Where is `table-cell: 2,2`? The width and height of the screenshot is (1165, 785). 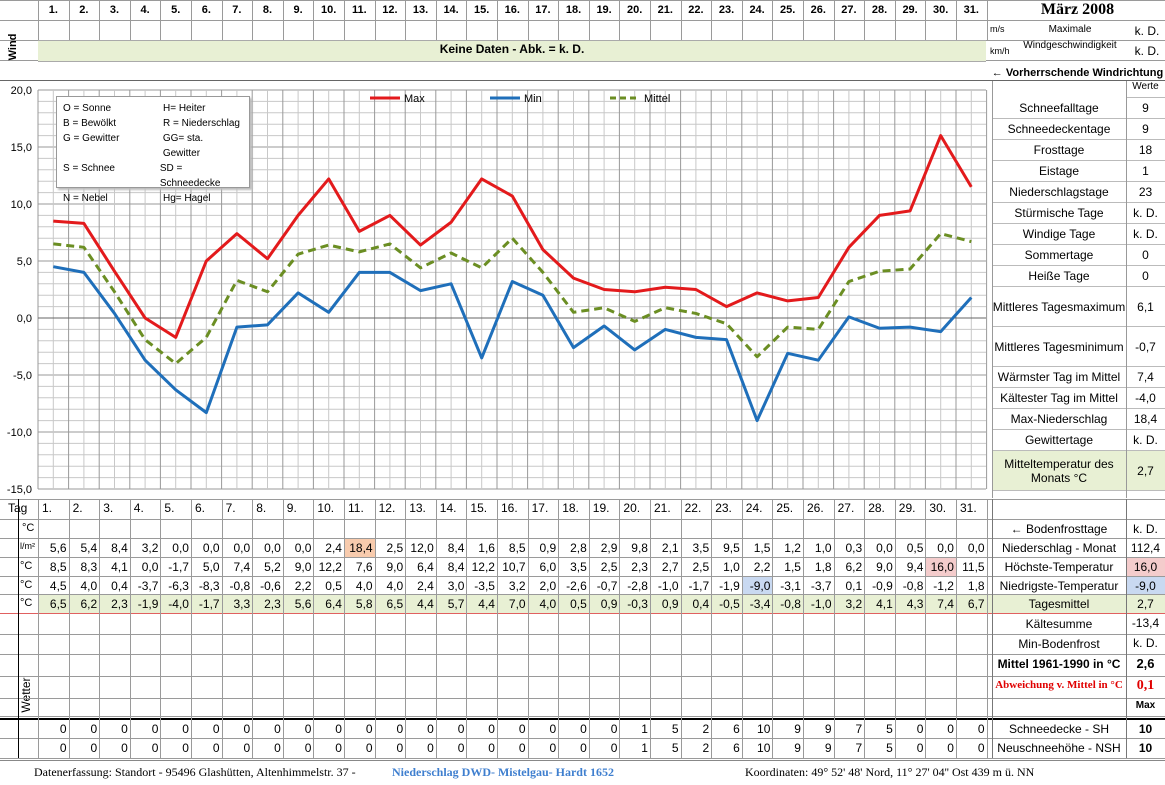
table-cell: 2,2 is located at coordinates (298, 586).